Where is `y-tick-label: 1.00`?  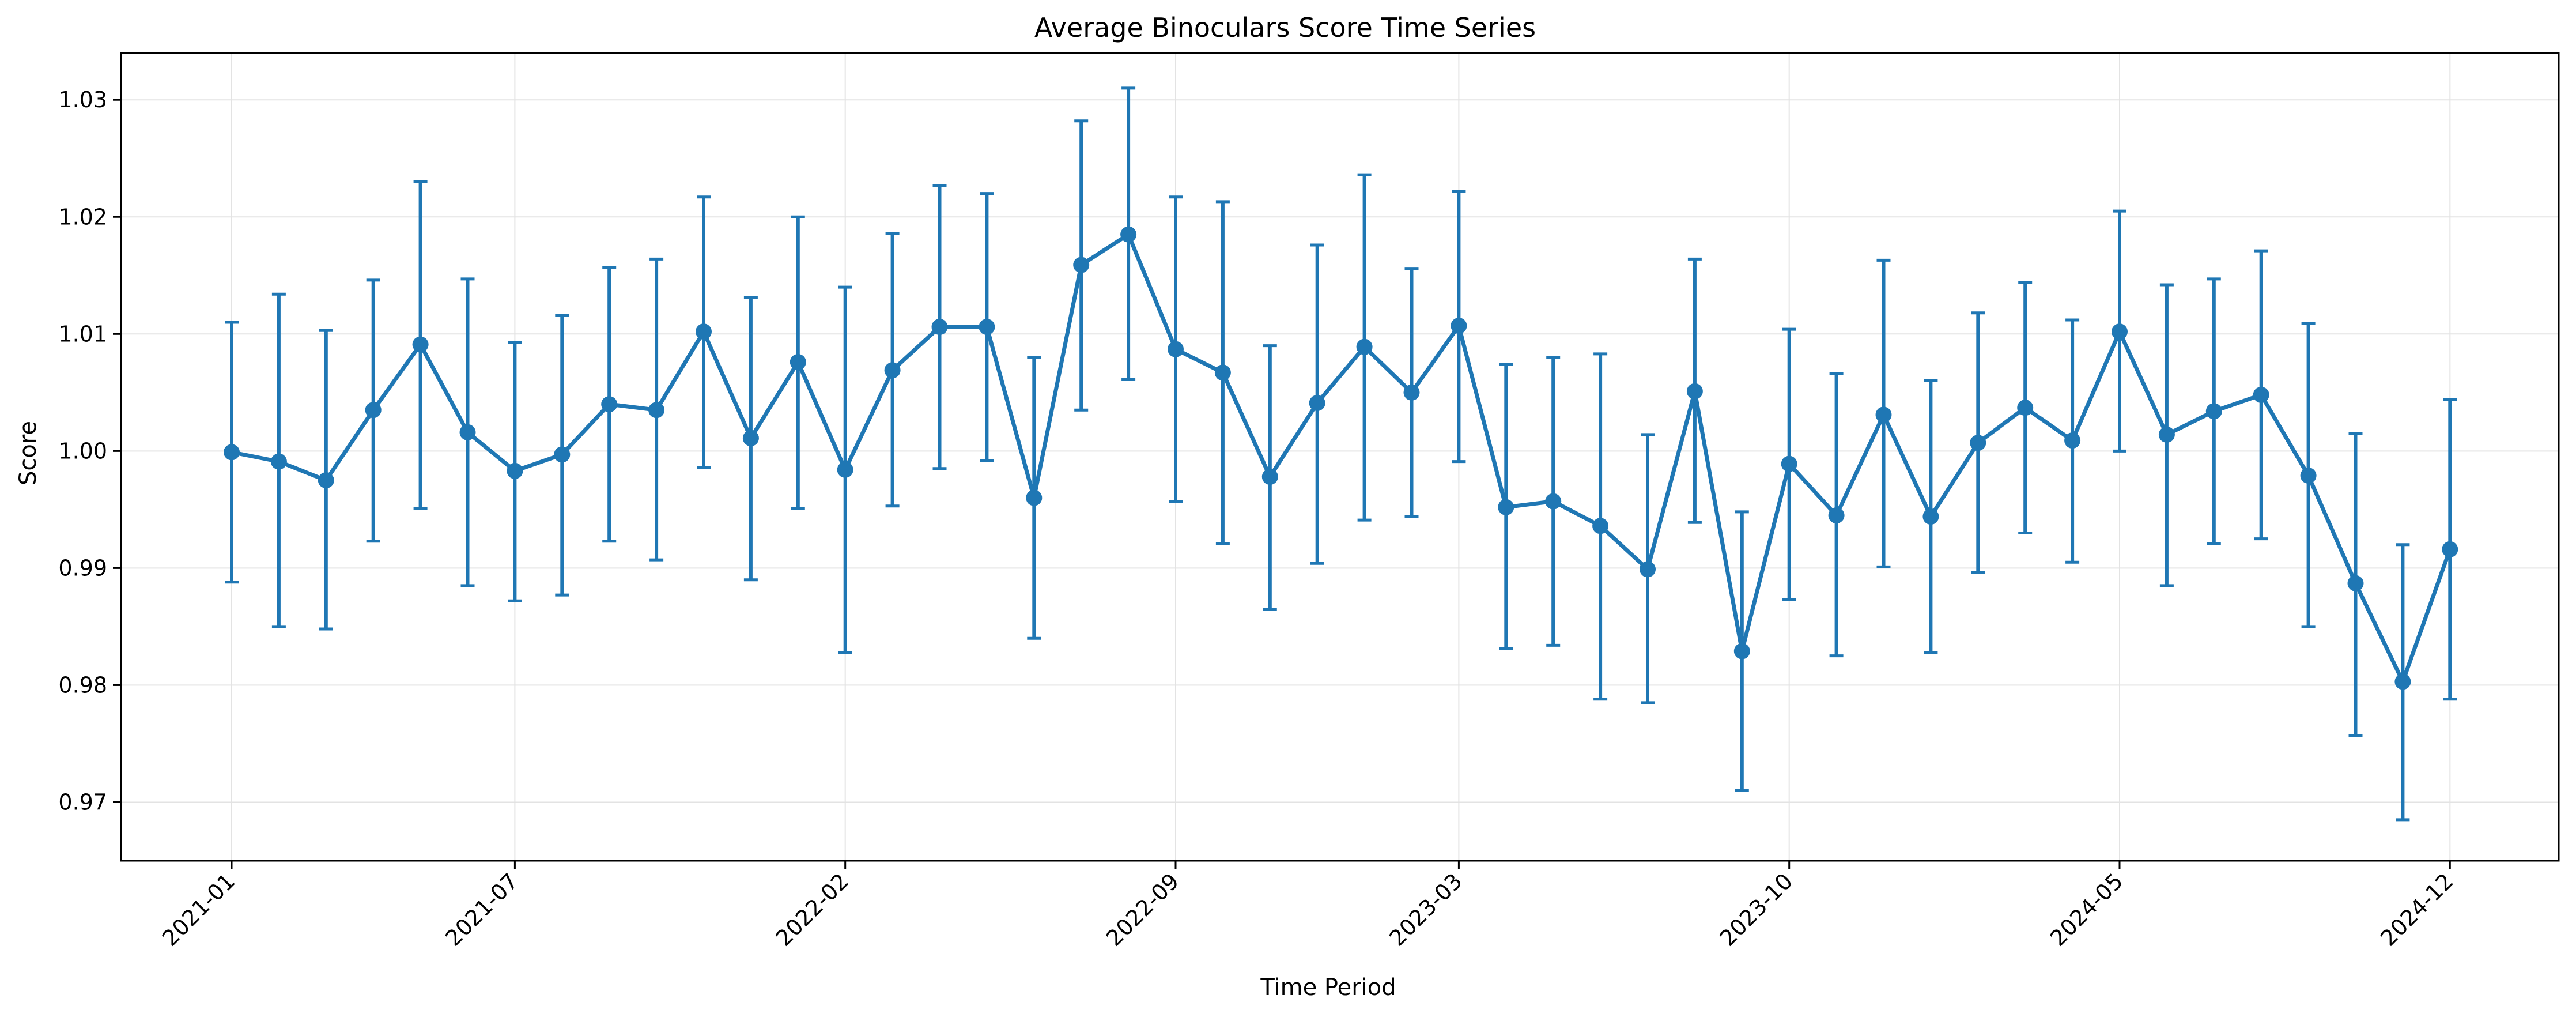
y-tick-label: 1.00 is located at coordinates (82, 451).